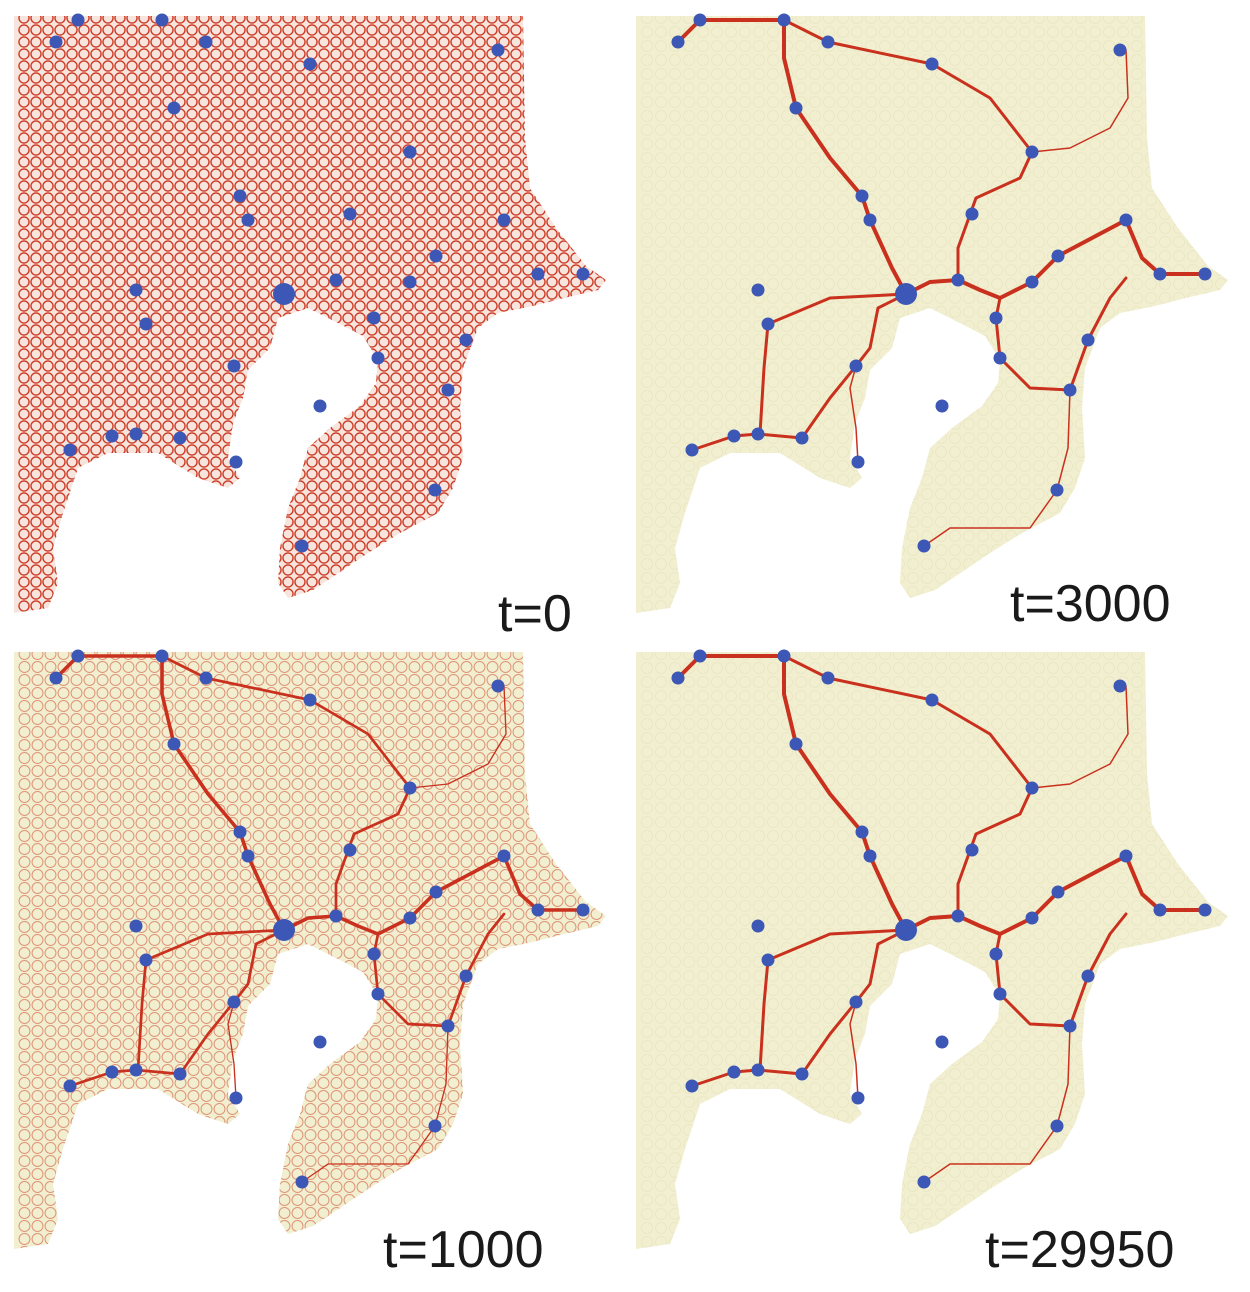 This screenshot has width=1250, height=1292. Describe the element at coordinates (463, 1250) in the screenshot. I see `time-label-t1000: t=1000` at that location.